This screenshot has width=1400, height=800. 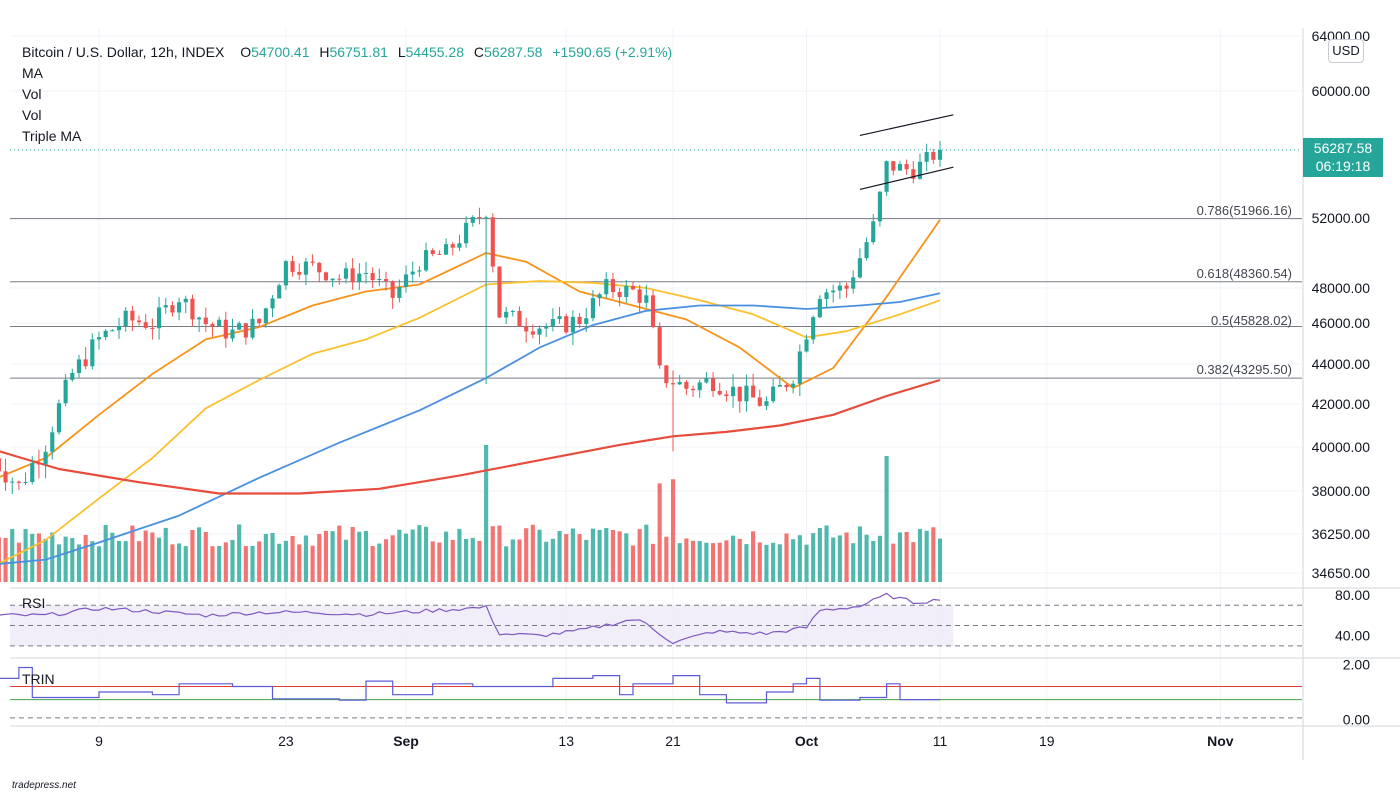 What do you see at coordinates (358, 52) in the screenshot?
I see `high-value: 56751.81` at bounding box center [358, 52].